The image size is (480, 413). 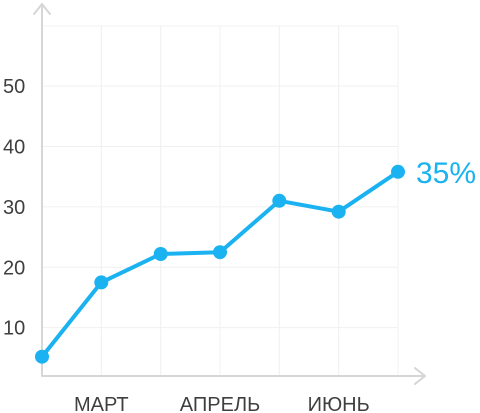 I want to click on end-value-label: 35%, so click(x=446, y=173).